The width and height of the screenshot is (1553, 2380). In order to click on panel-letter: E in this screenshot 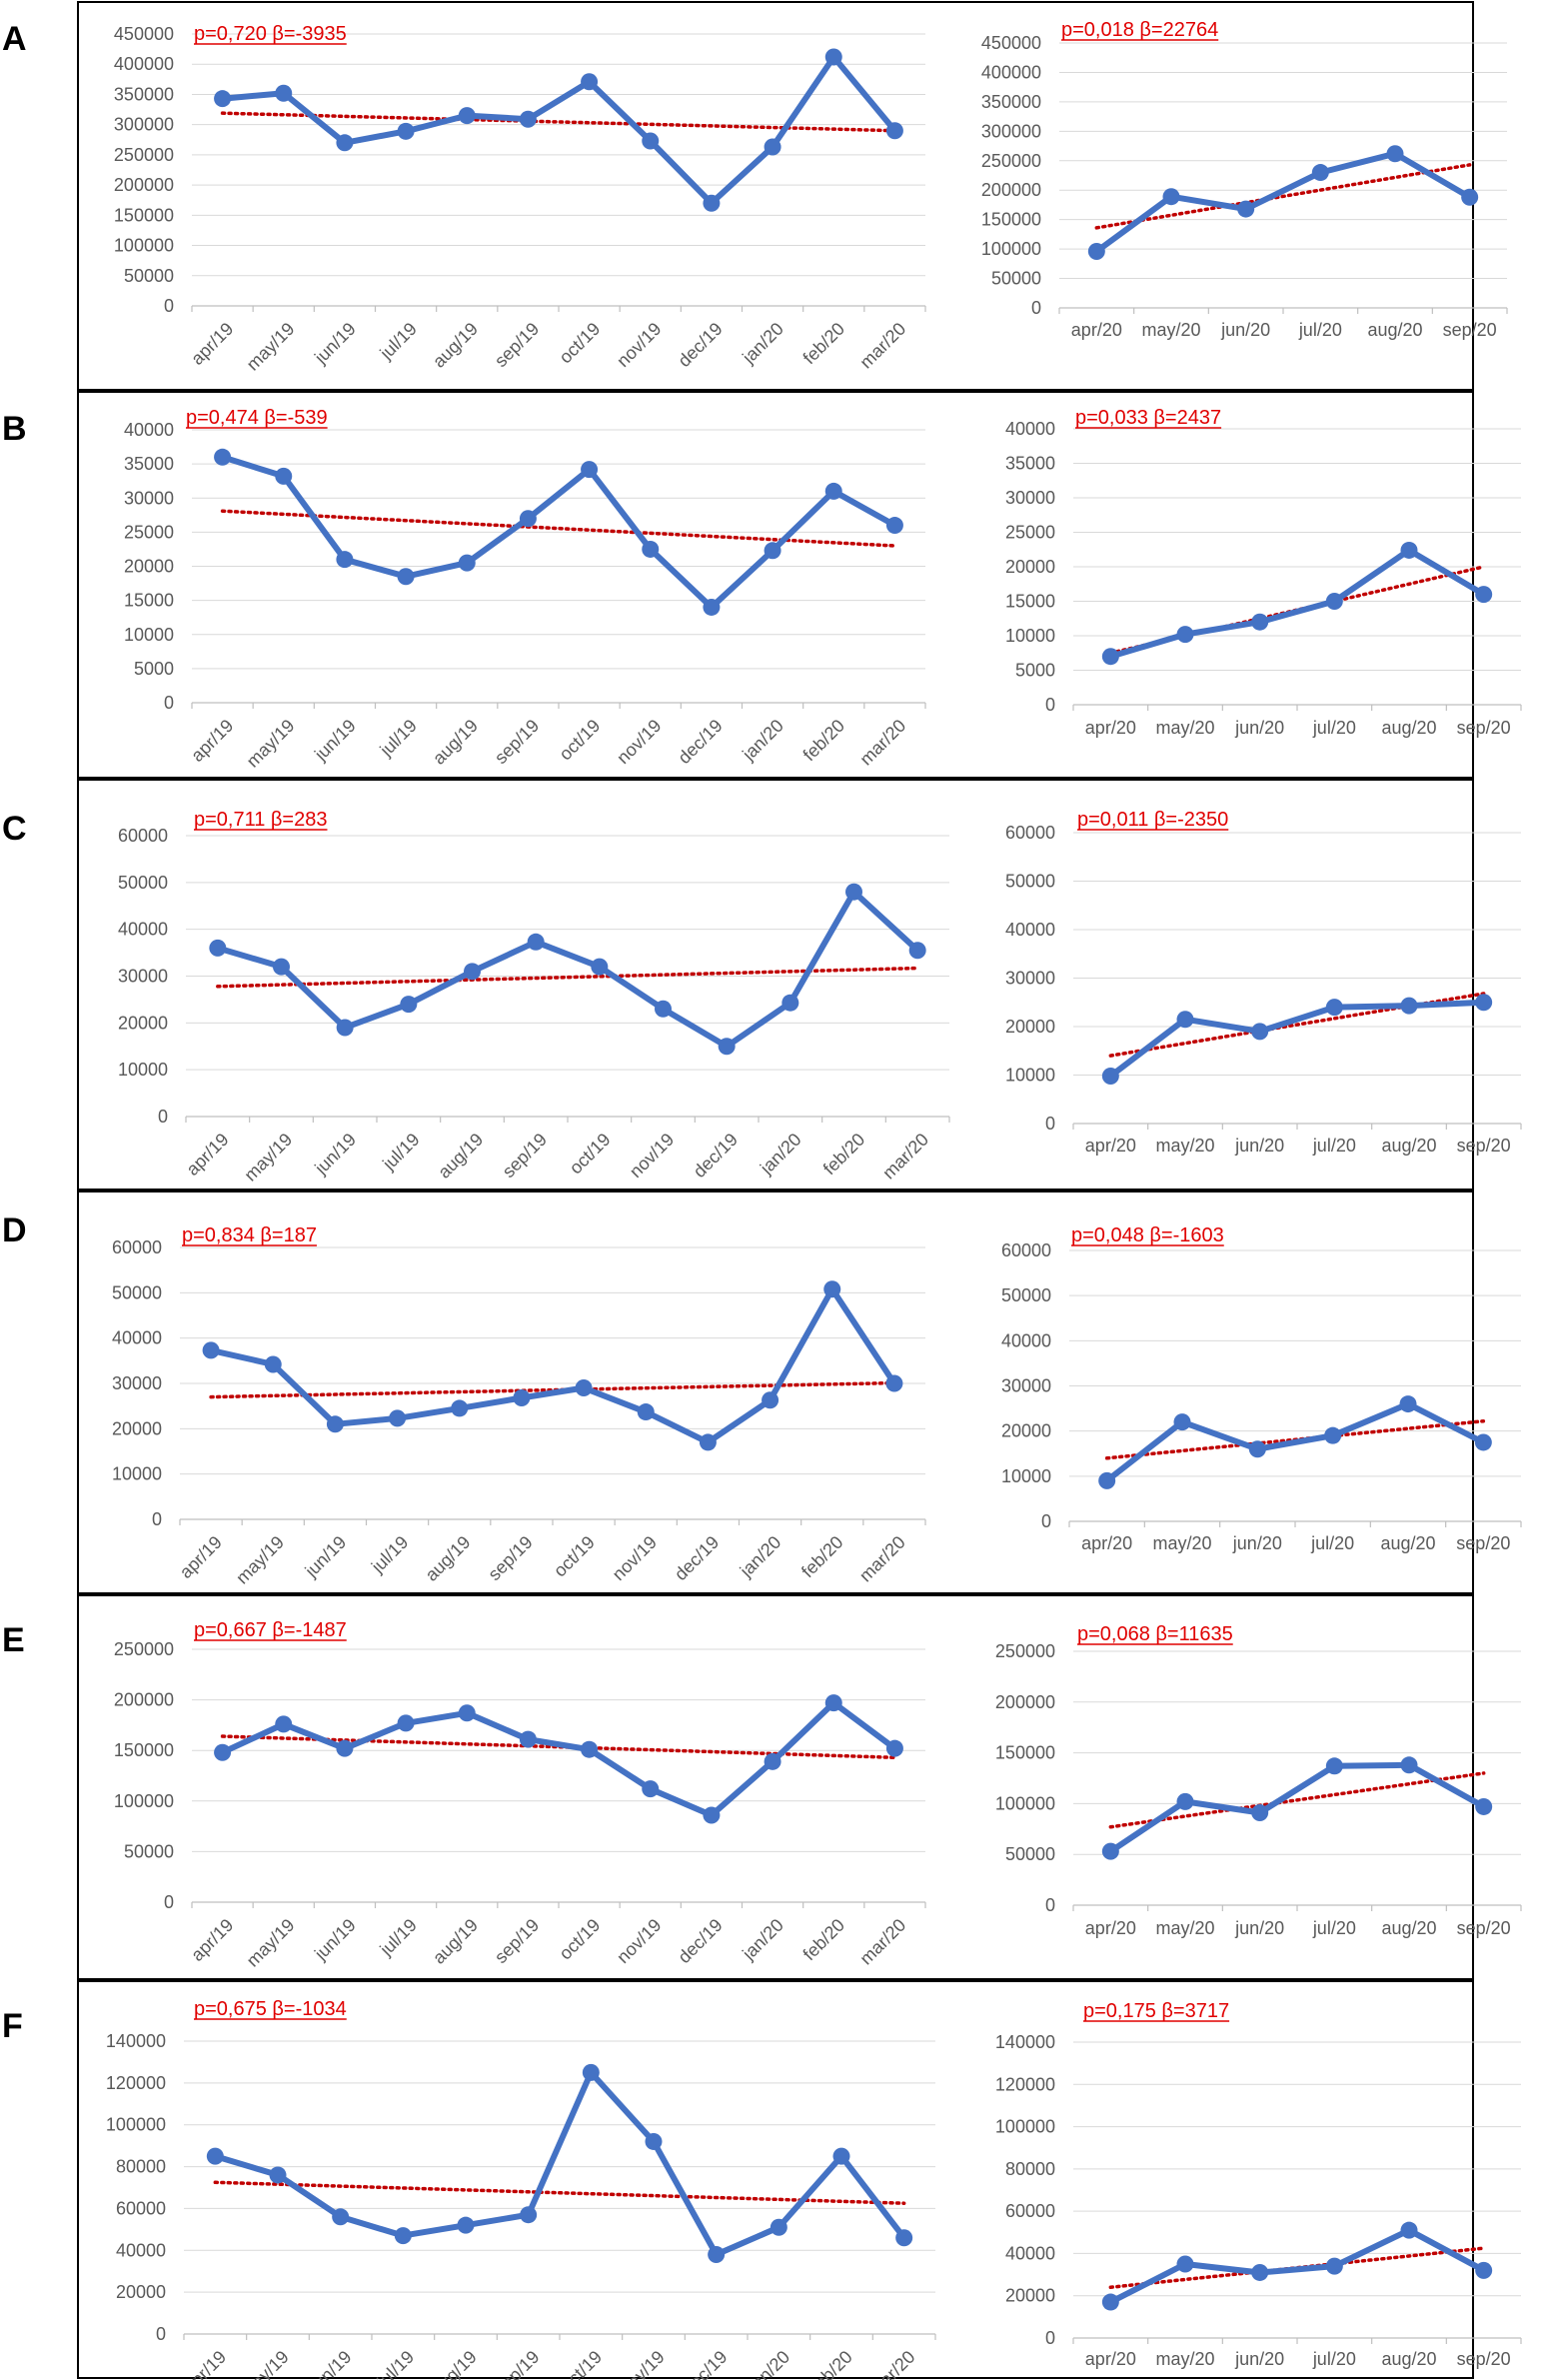, I will do `click(14, 1640)`.